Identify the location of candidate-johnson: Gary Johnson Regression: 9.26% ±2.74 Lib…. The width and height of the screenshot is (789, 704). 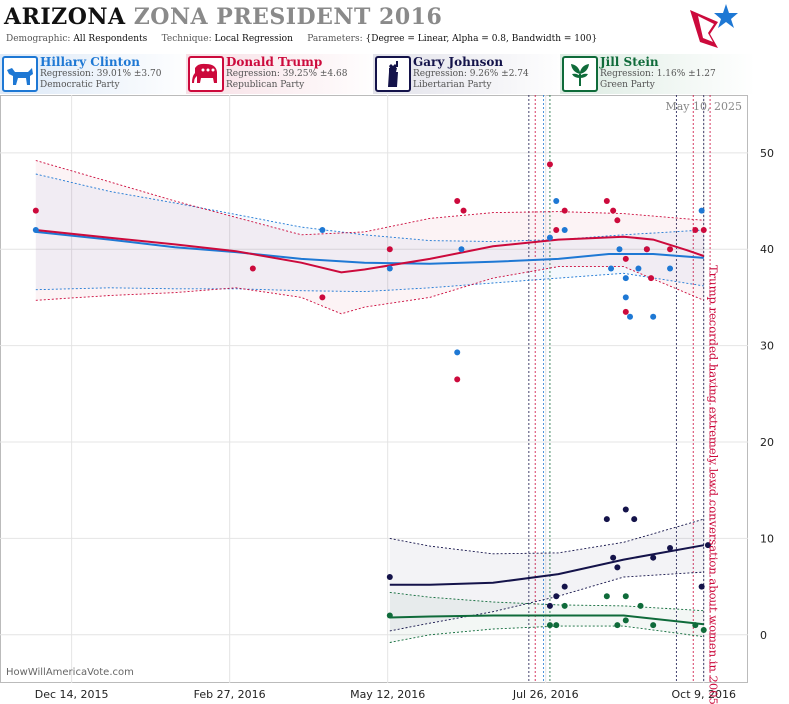
(470, 74).